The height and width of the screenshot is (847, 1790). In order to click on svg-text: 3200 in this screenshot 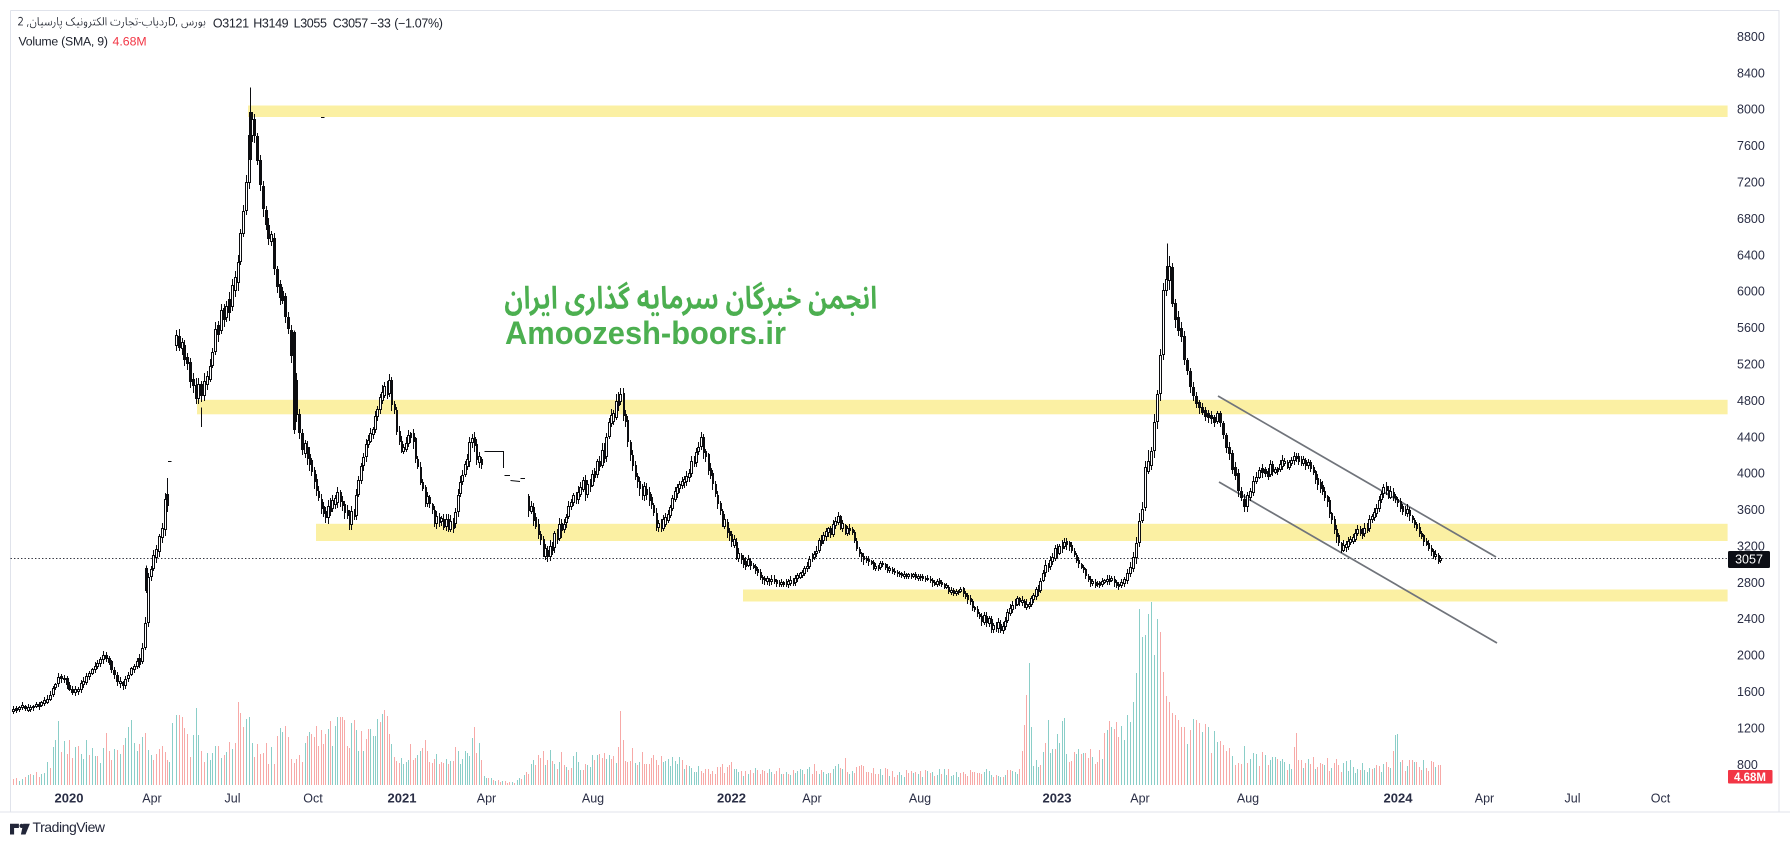, I will do `click(1751, 546)`.